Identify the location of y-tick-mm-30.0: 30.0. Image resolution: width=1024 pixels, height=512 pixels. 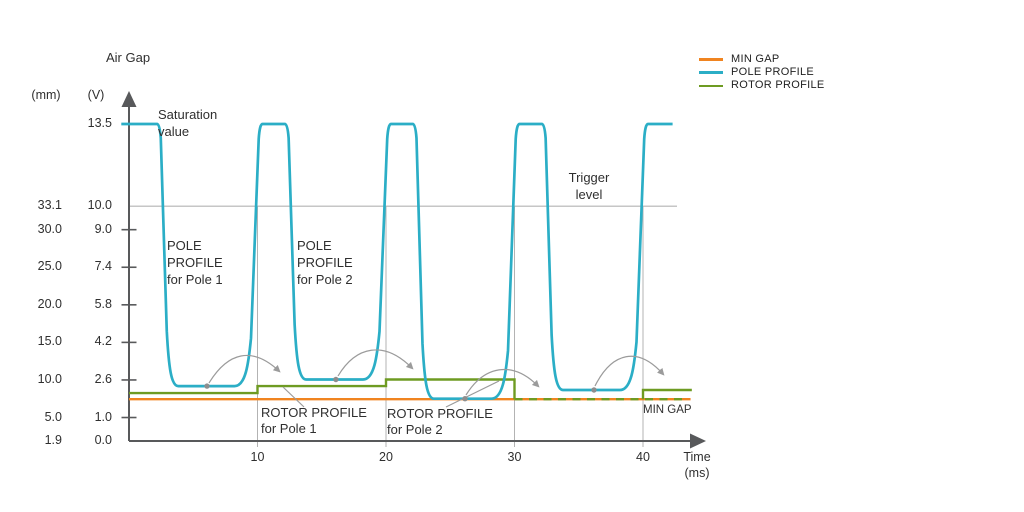
(49, 228).